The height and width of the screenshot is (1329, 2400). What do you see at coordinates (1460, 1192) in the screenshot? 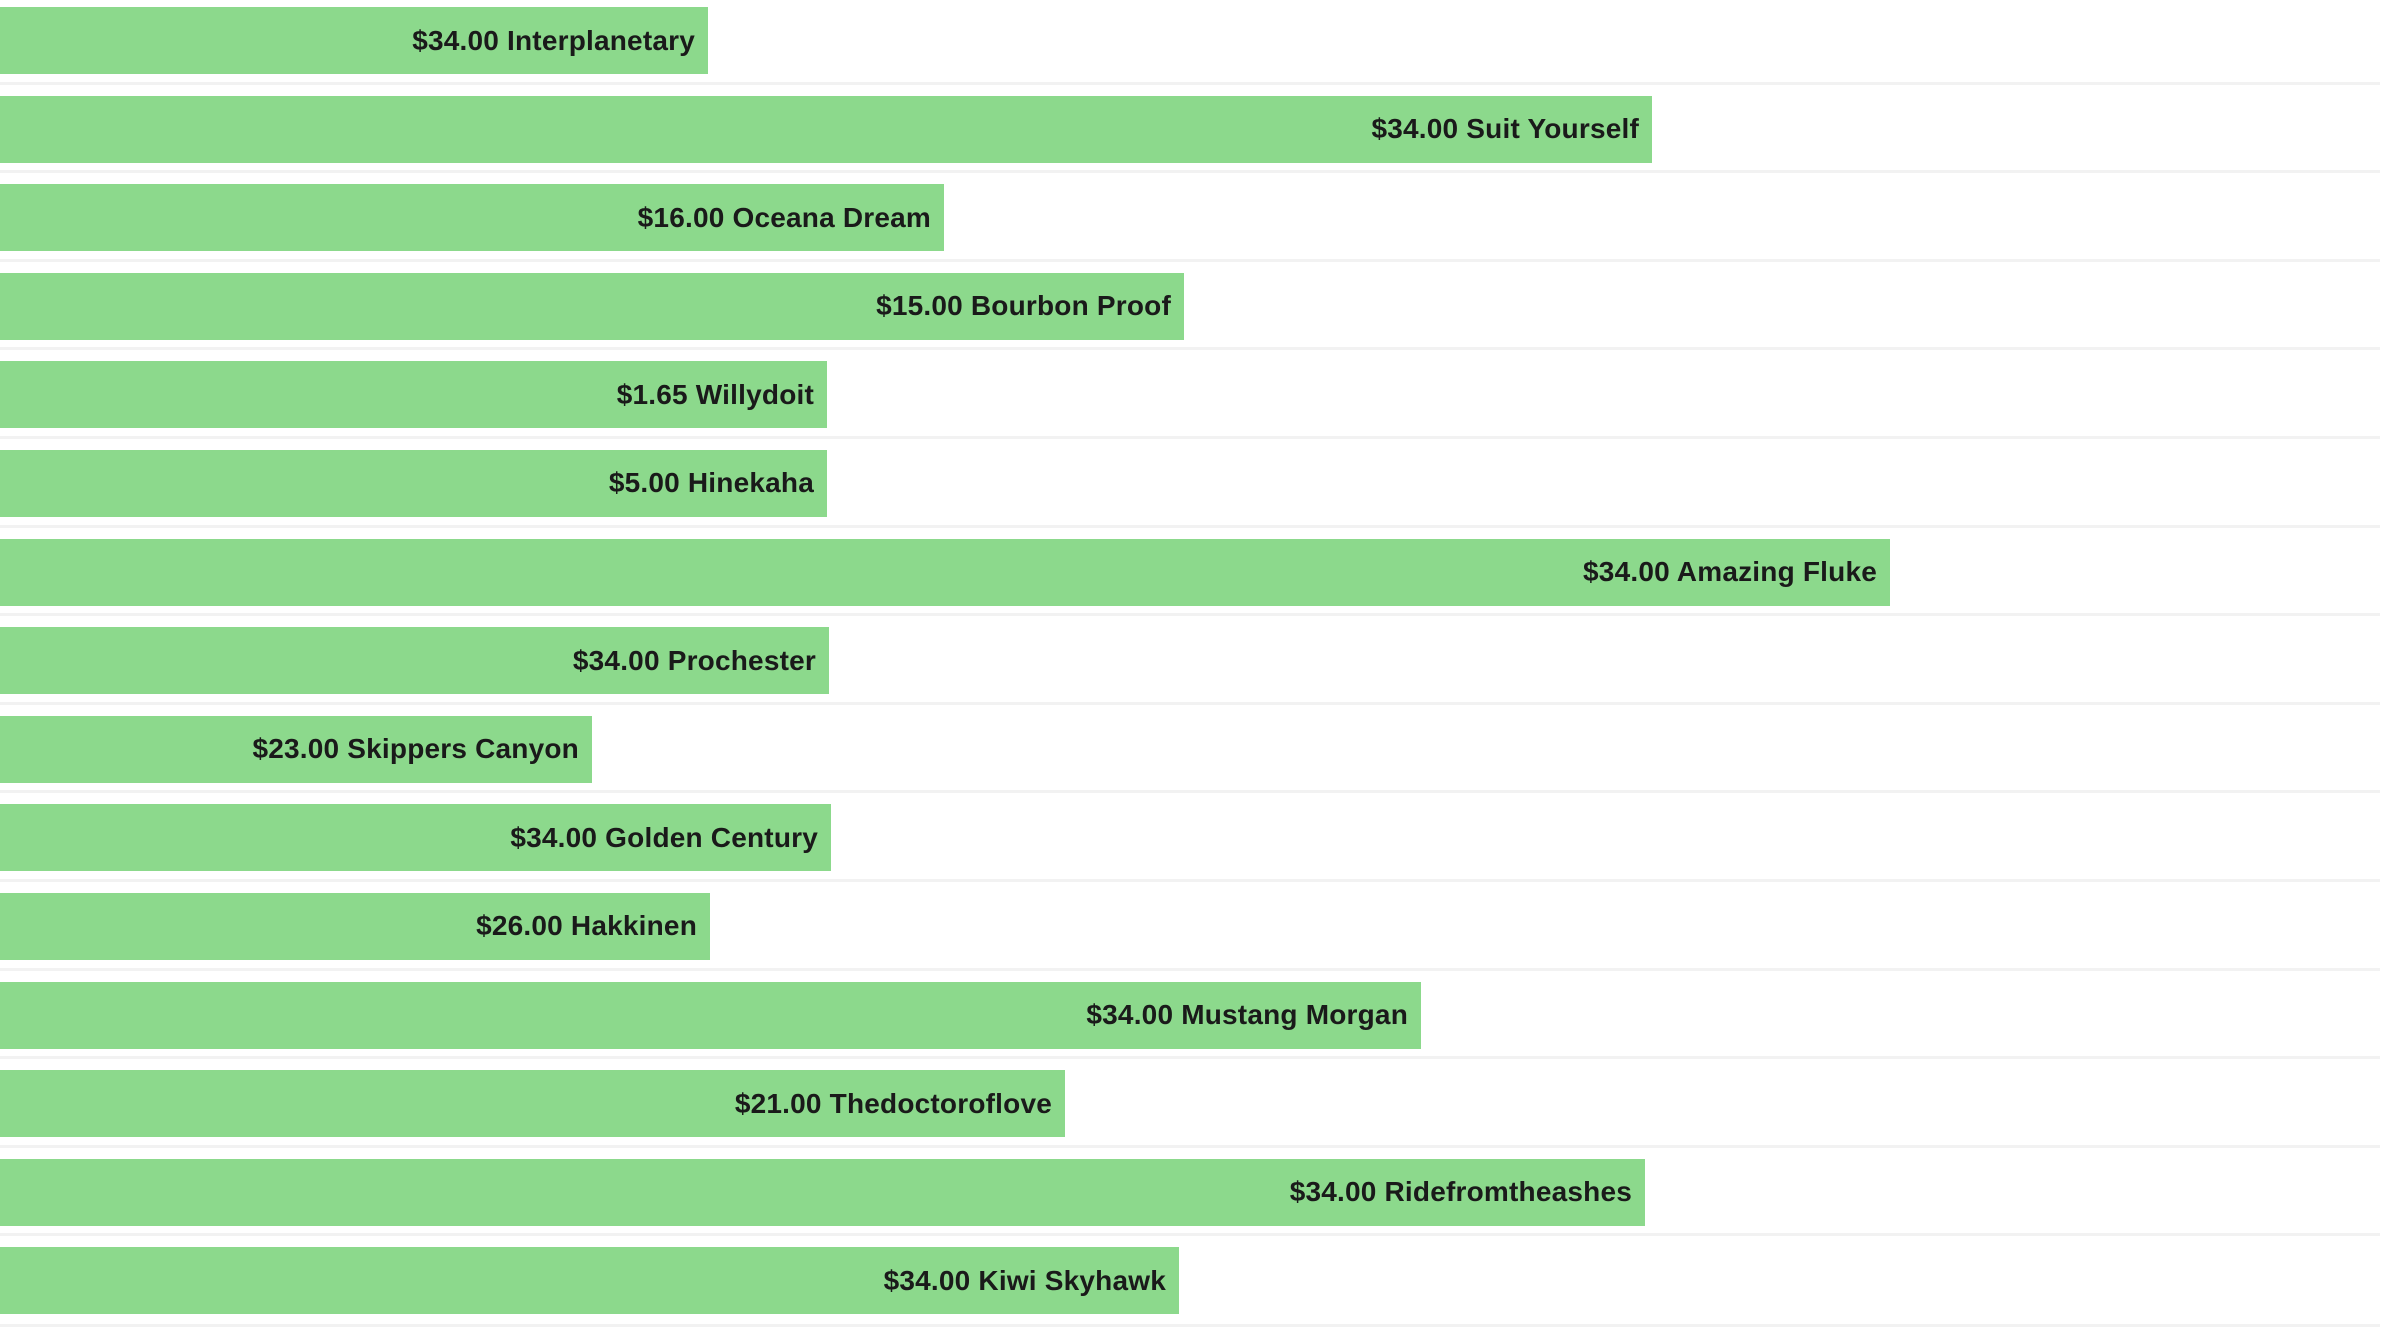
I see `bar-label: $34.00 Ridefromtheashes` at bounding box center [1460, 1192].